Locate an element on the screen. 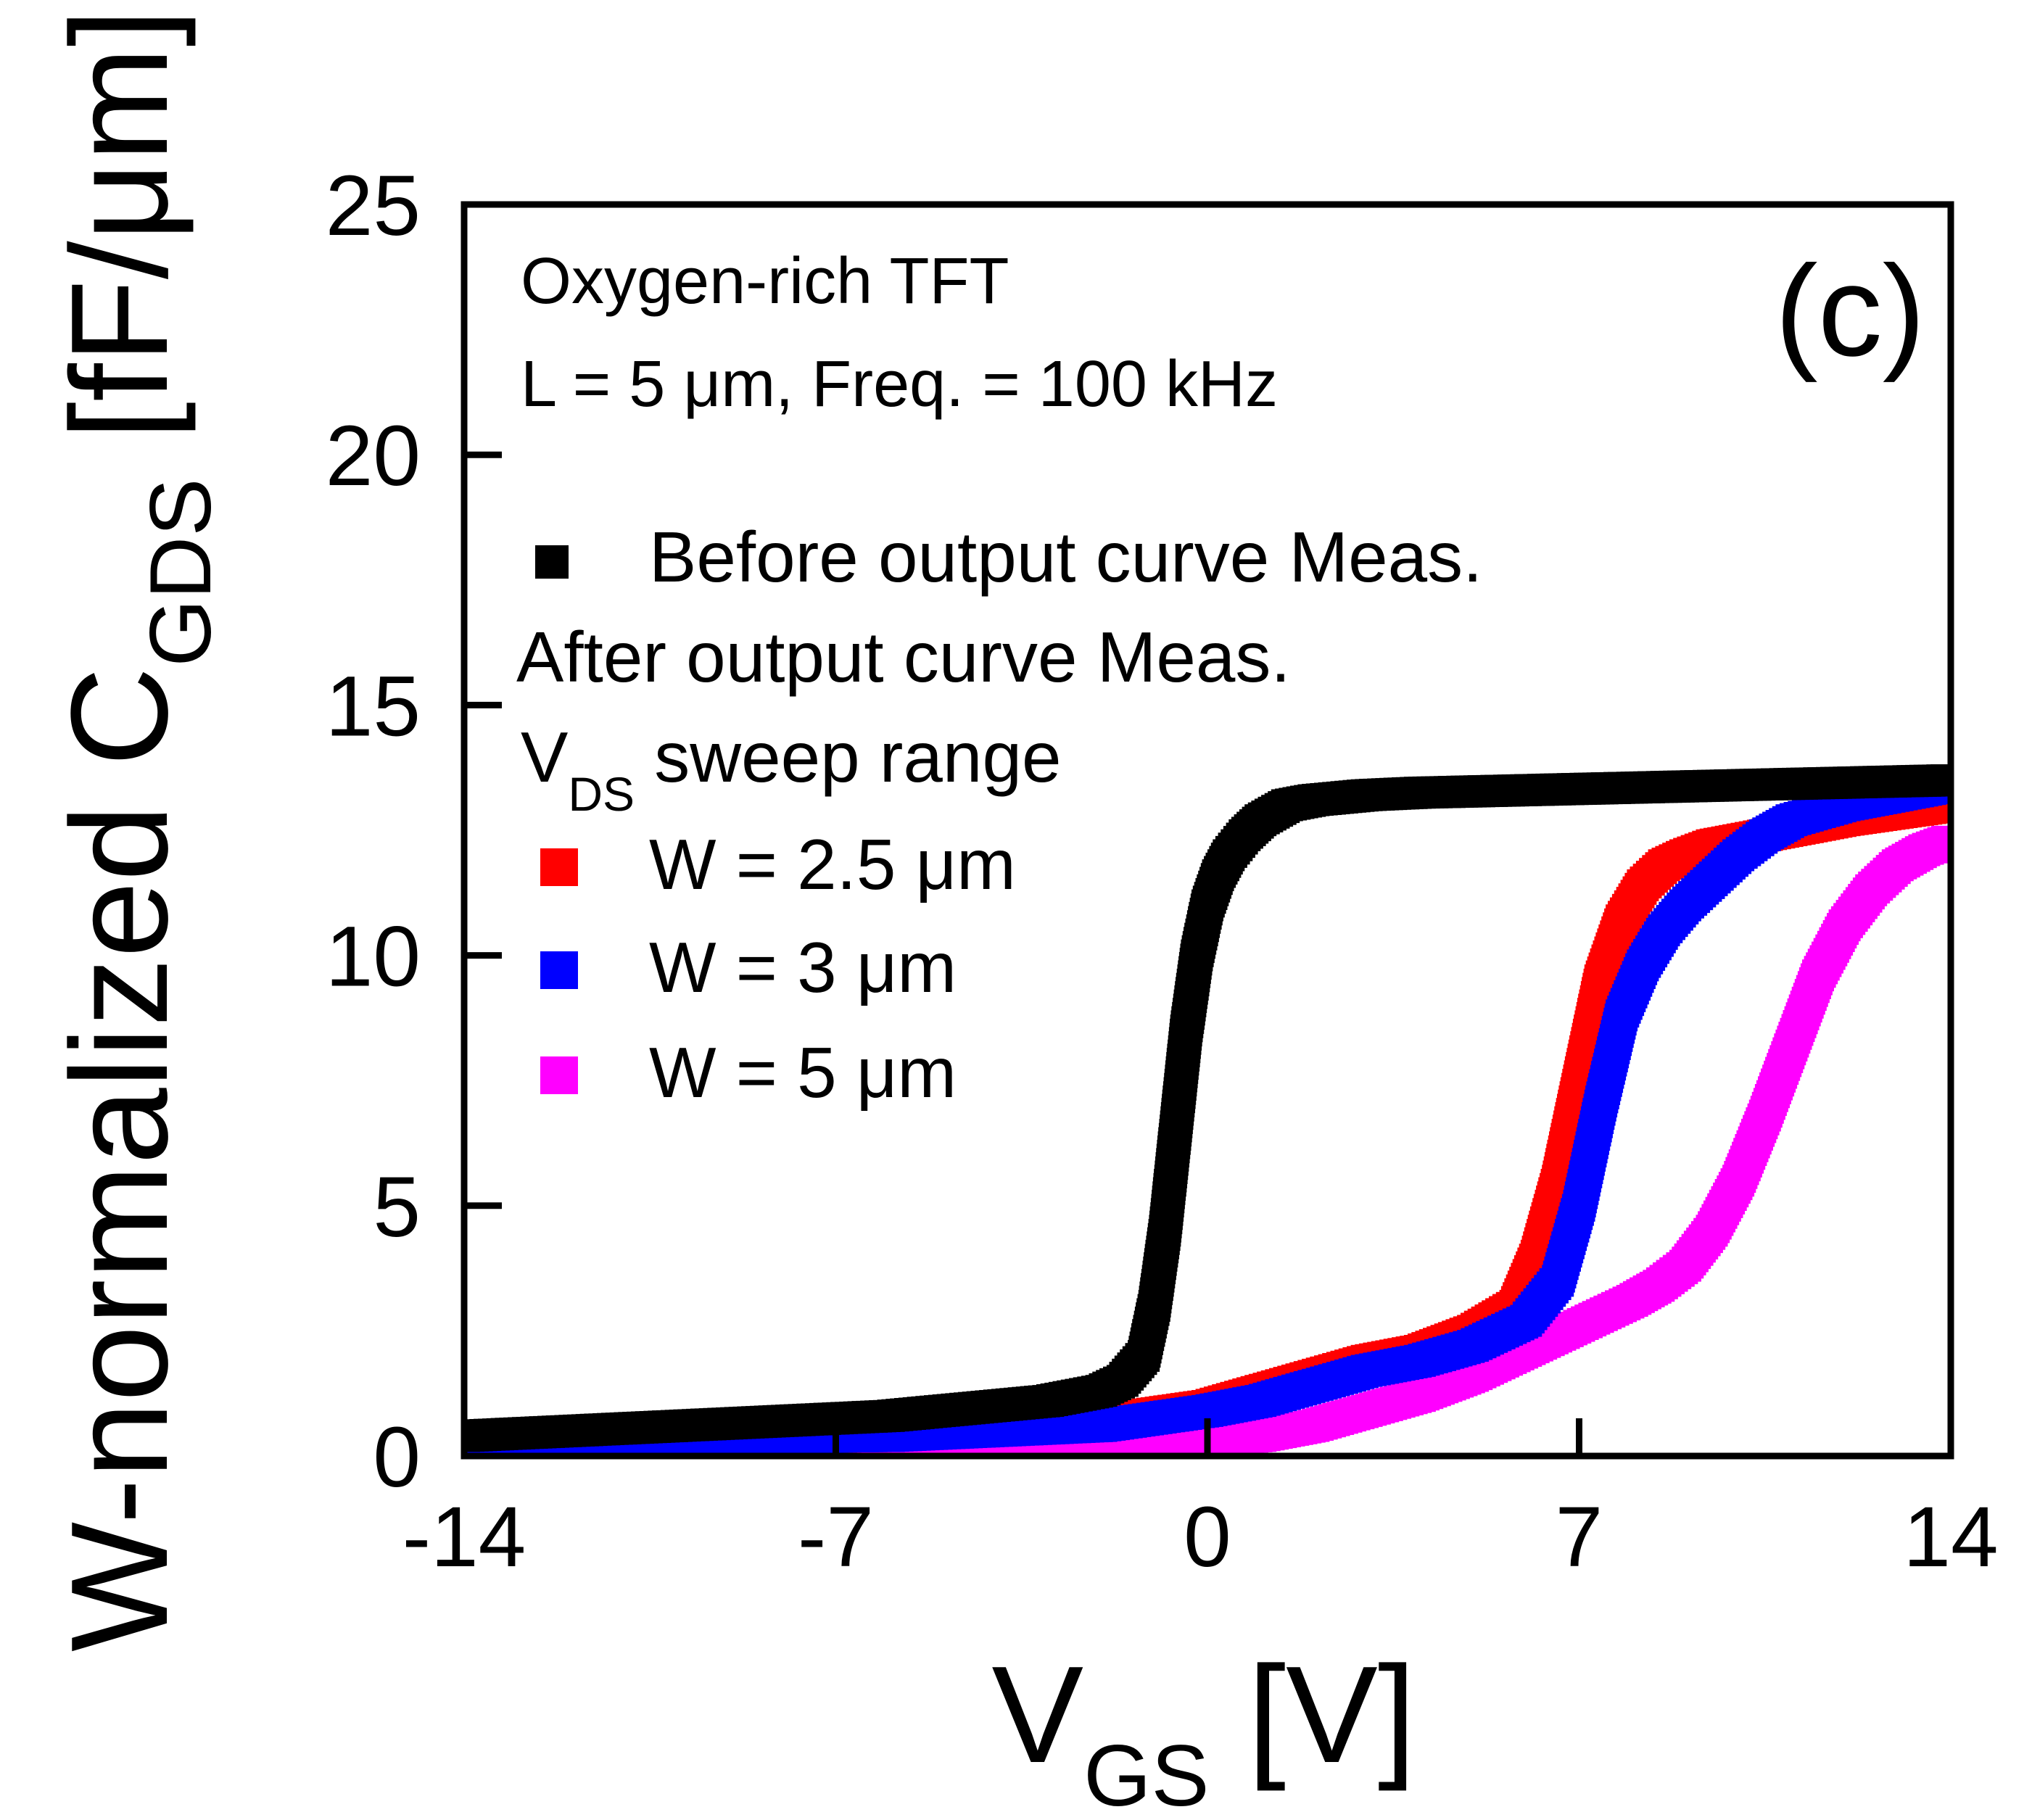  legend-label-w3: W = 3 μm is located at coordinates (803, 967).